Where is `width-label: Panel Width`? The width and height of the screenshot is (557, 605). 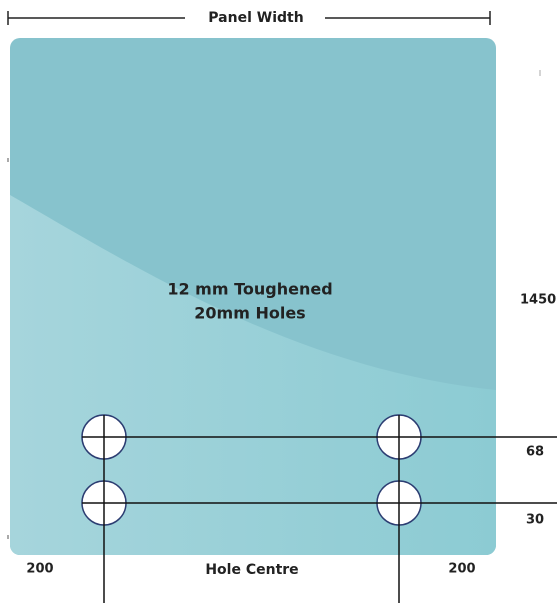
width-label: Panel Width is located at coordinates (255, 18).